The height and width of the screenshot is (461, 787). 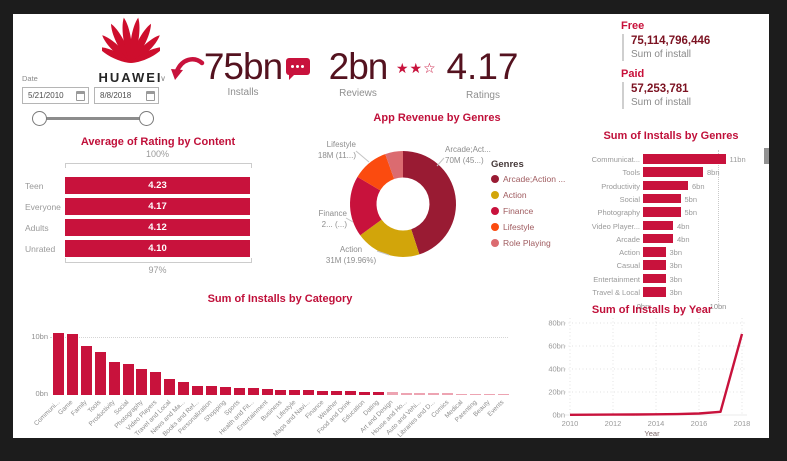 I want to click on end-date-input: 8/8/2018, so click(x=126, y=95).